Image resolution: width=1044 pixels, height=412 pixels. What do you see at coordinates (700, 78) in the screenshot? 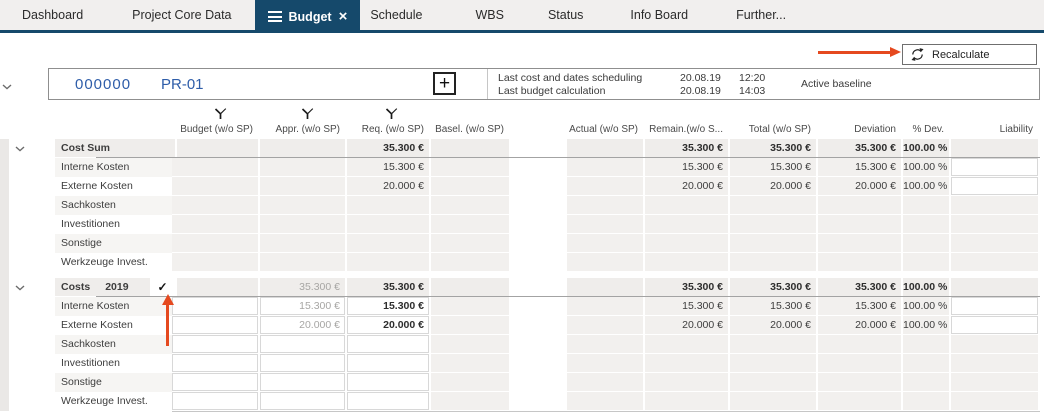
I see `info-date: 20.08.19` at bounding box center [700, 78].